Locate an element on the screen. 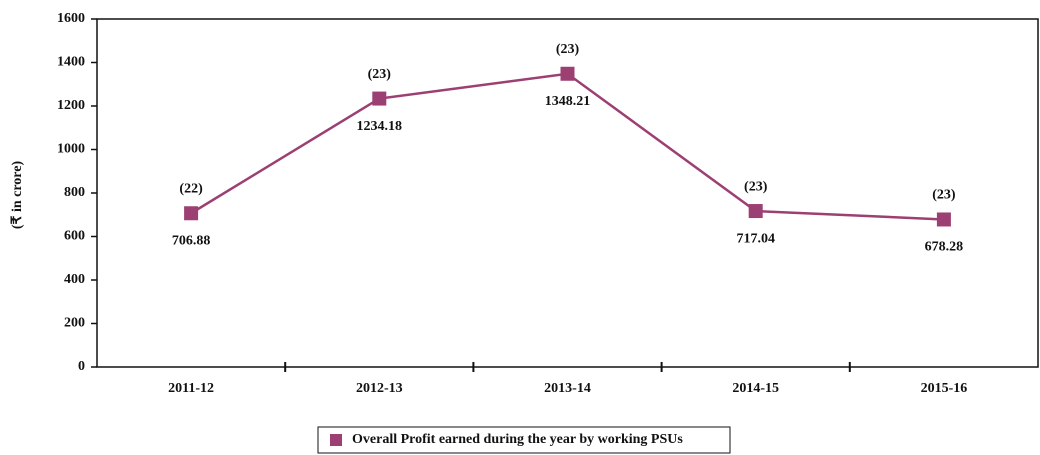 The image size is (1040, 455). y-tick-label: 800 is located at coordinates (74, 192).